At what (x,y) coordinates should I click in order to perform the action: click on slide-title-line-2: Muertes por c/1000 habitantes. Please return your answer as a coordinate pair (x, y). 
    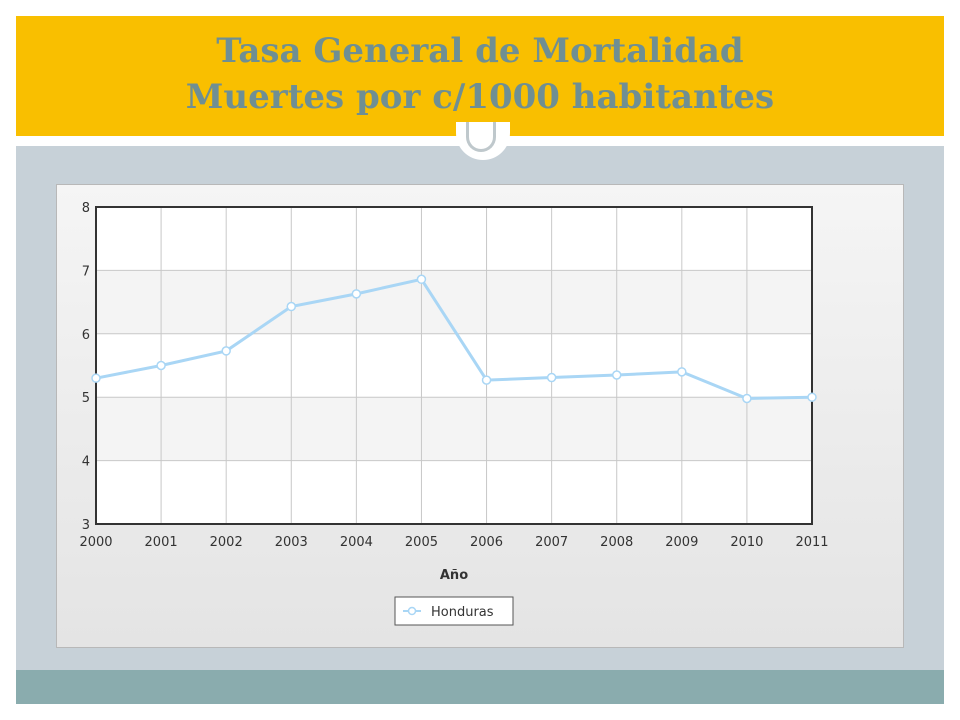
    Looking at the image, I should click on (480, 97).